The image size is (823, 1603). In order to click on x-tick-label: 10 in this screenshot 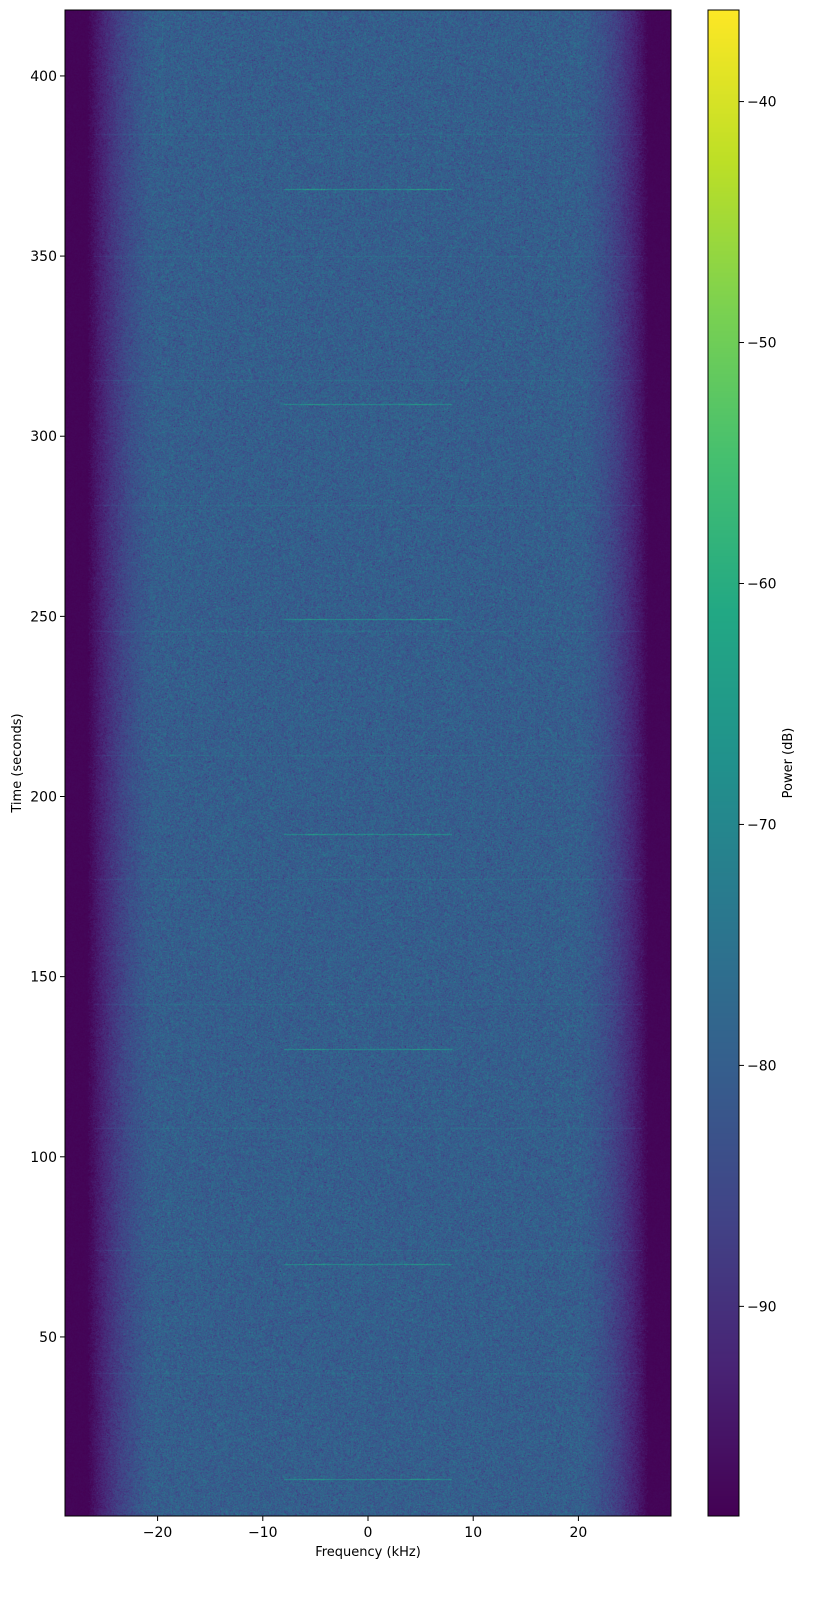, I will do `click(473, 1533)`.